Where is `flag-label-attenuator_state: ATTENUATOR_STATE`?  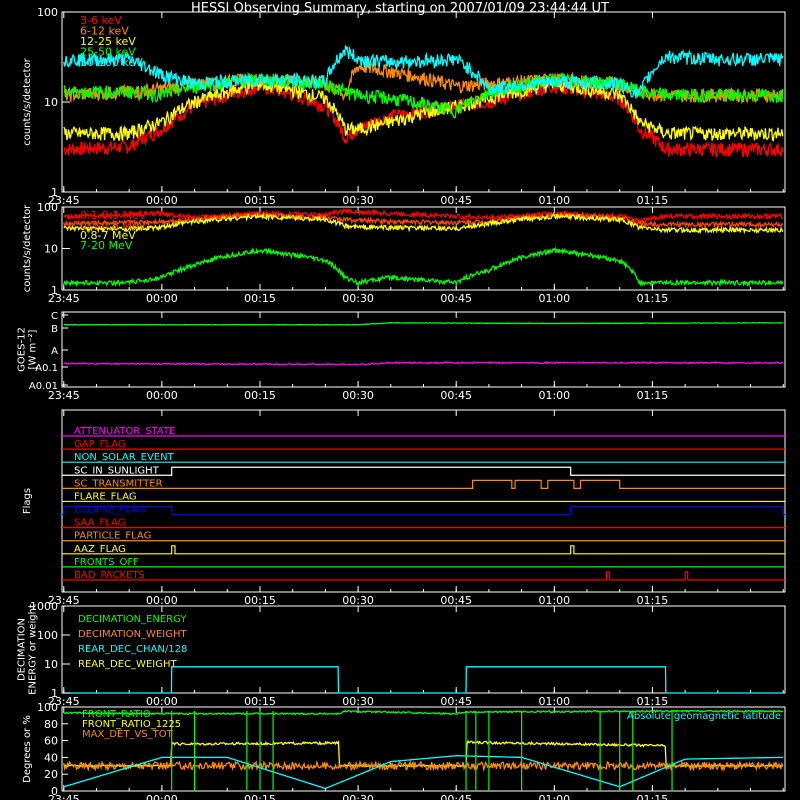
flag-label-attenuator_state: ATTENUATOR_STATE is located at coordinates (124, 431).